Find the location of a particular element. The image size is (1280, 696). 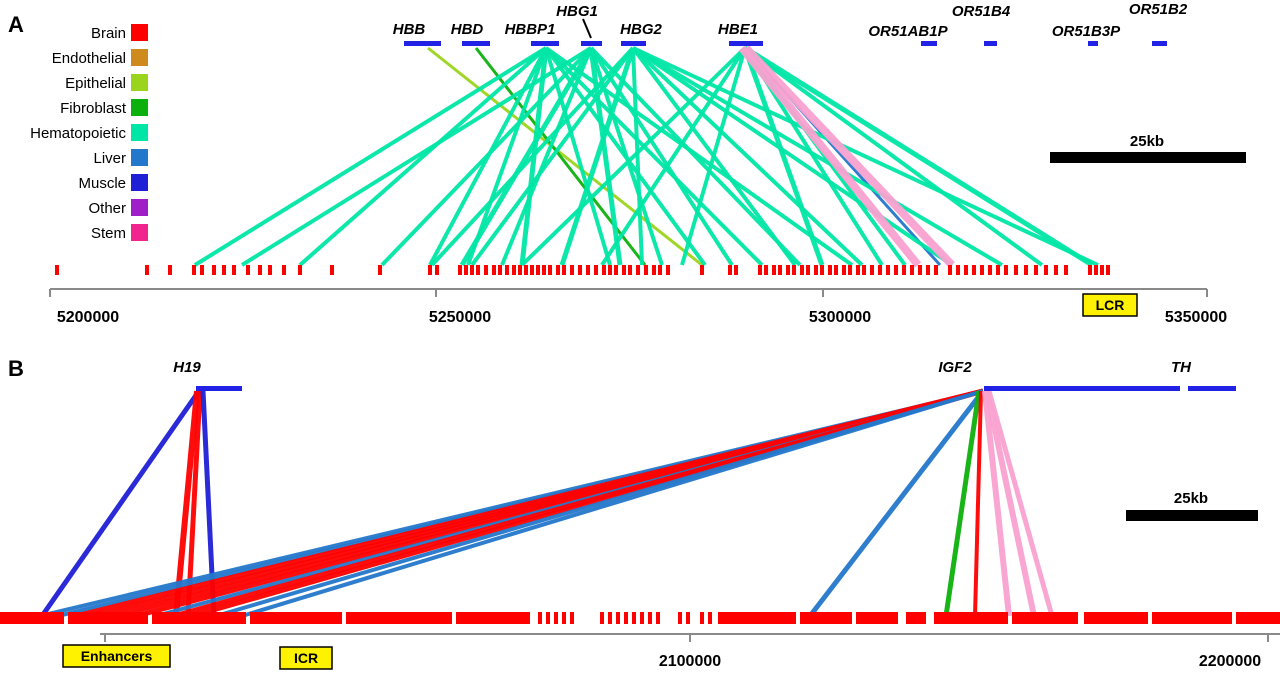

gene-label-OR51AB1P: OR51AB1P is located at coordinates (908, 31).